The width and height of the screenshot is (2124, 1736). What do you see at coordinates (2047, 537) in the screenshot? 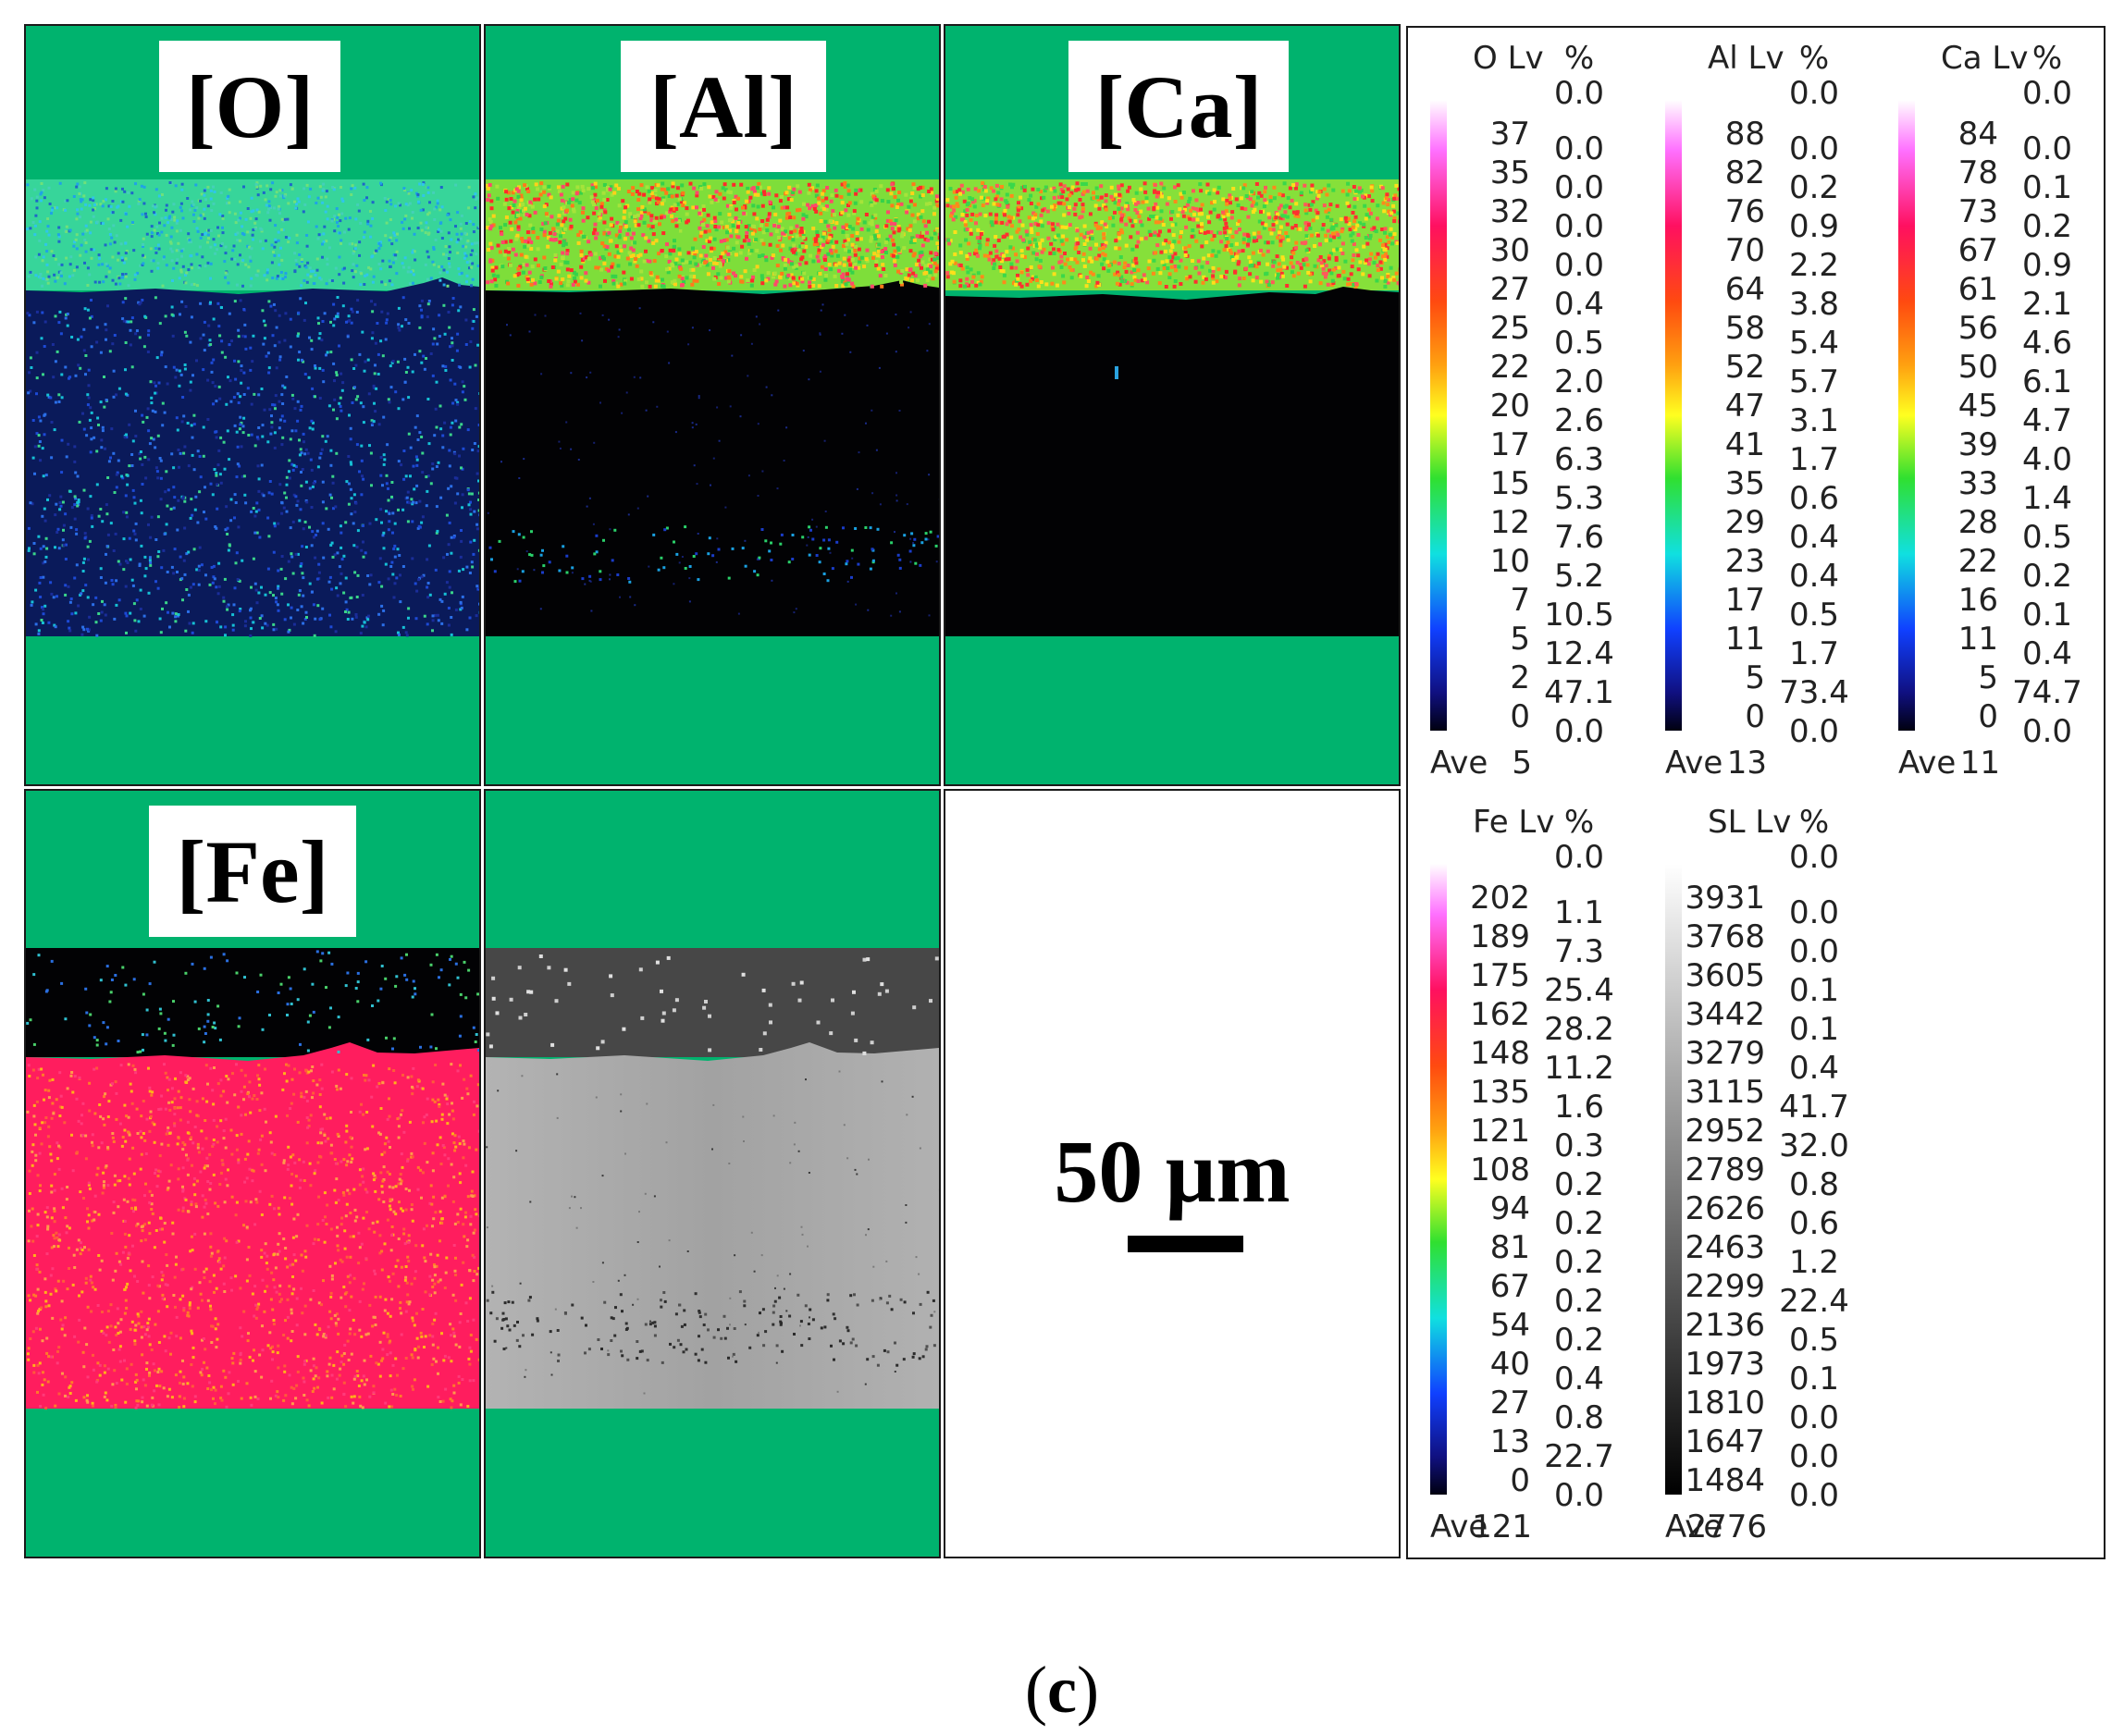
I see `ca-legend-percent: 0.5` at bounding box center [2047, 537].